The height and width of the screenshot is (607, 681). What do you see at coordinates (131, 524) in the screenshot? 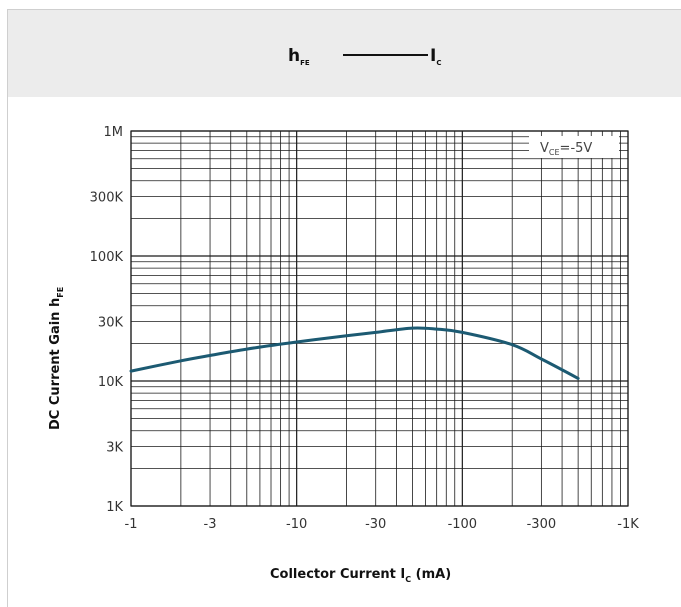
I see `x-tick-label: -1` at bounding box center [131, 524].